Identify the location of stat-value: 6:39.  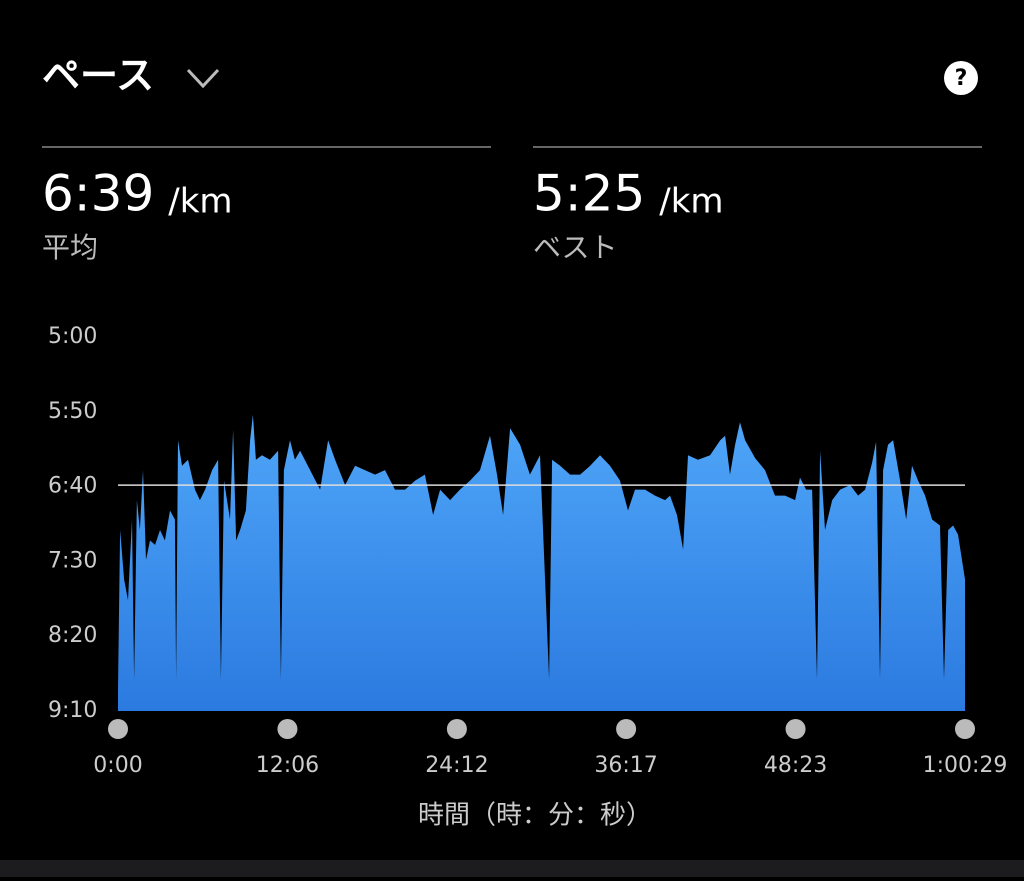
(98, 194).